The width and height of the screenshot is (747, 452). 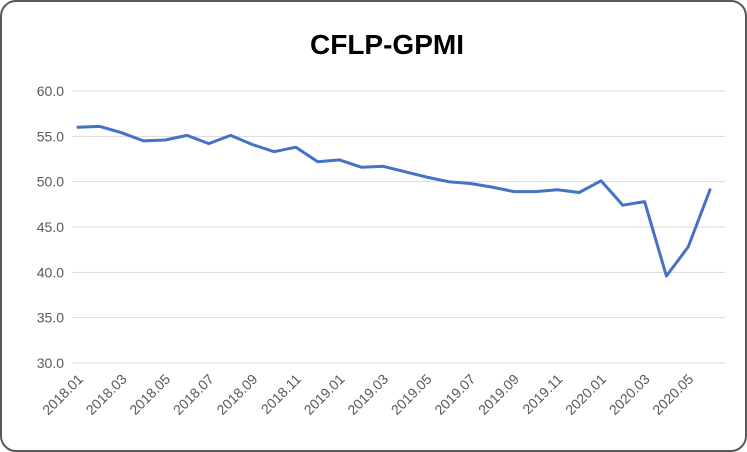 What do you see at coordinates (50, 91) in the screenshot?
I see `y-tick-label: 60.0` at bounding box center [50, 91].